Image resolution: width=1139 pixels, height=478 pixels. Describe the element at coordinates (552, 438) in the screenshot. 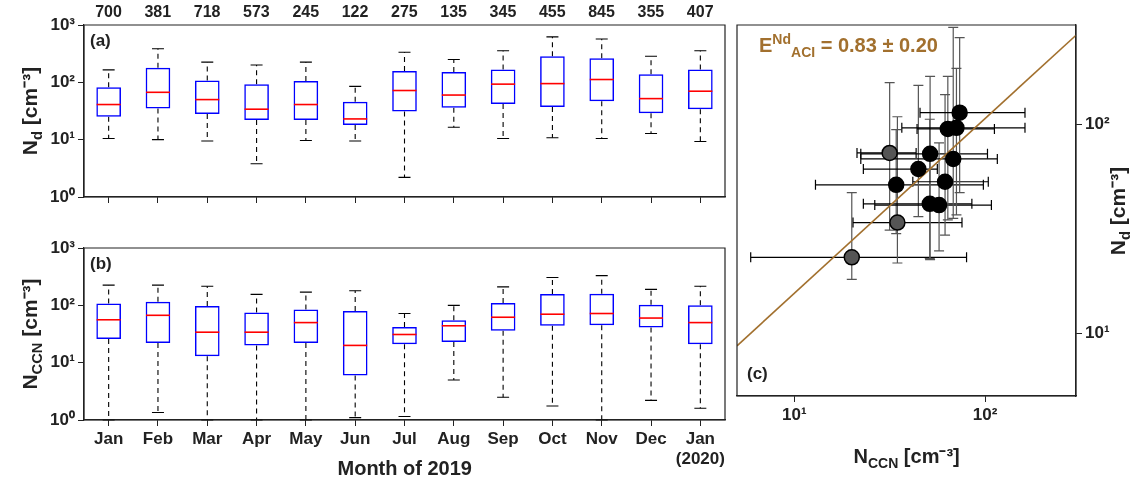

I see `x-tick-label: Oct` at that location.